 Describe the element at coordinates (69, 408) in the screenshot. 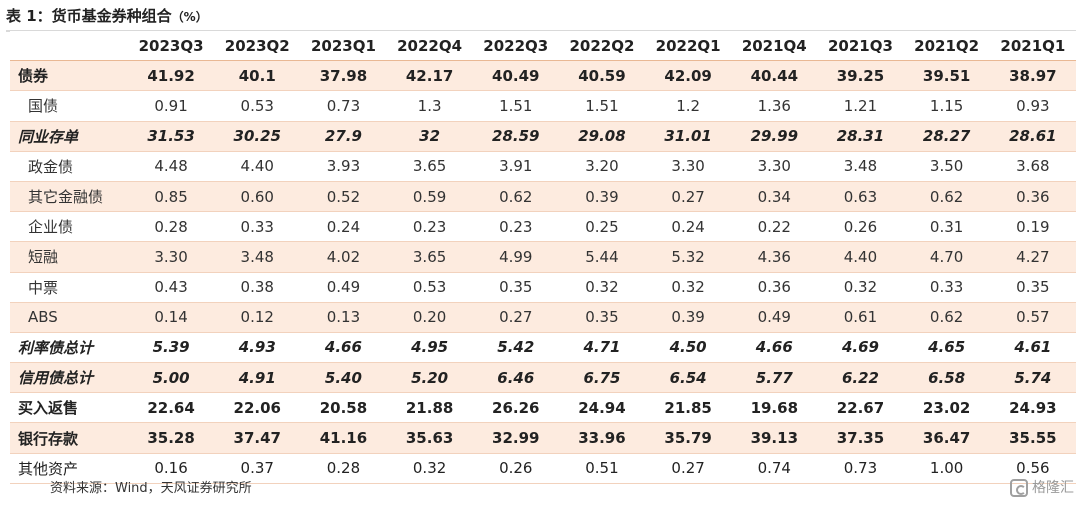

I see `row-label: 买入返售` at that location.